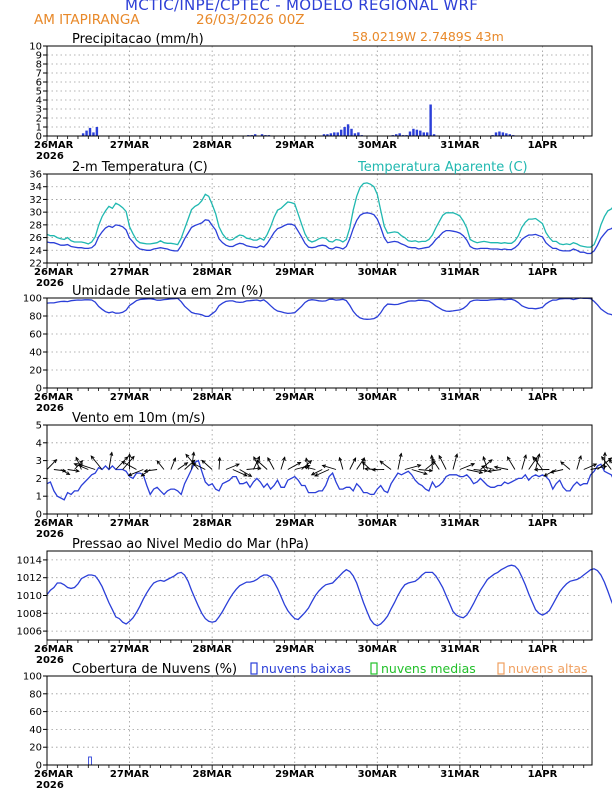  I want to click on legend-entry: nuvens baixas, so click(306, 668).